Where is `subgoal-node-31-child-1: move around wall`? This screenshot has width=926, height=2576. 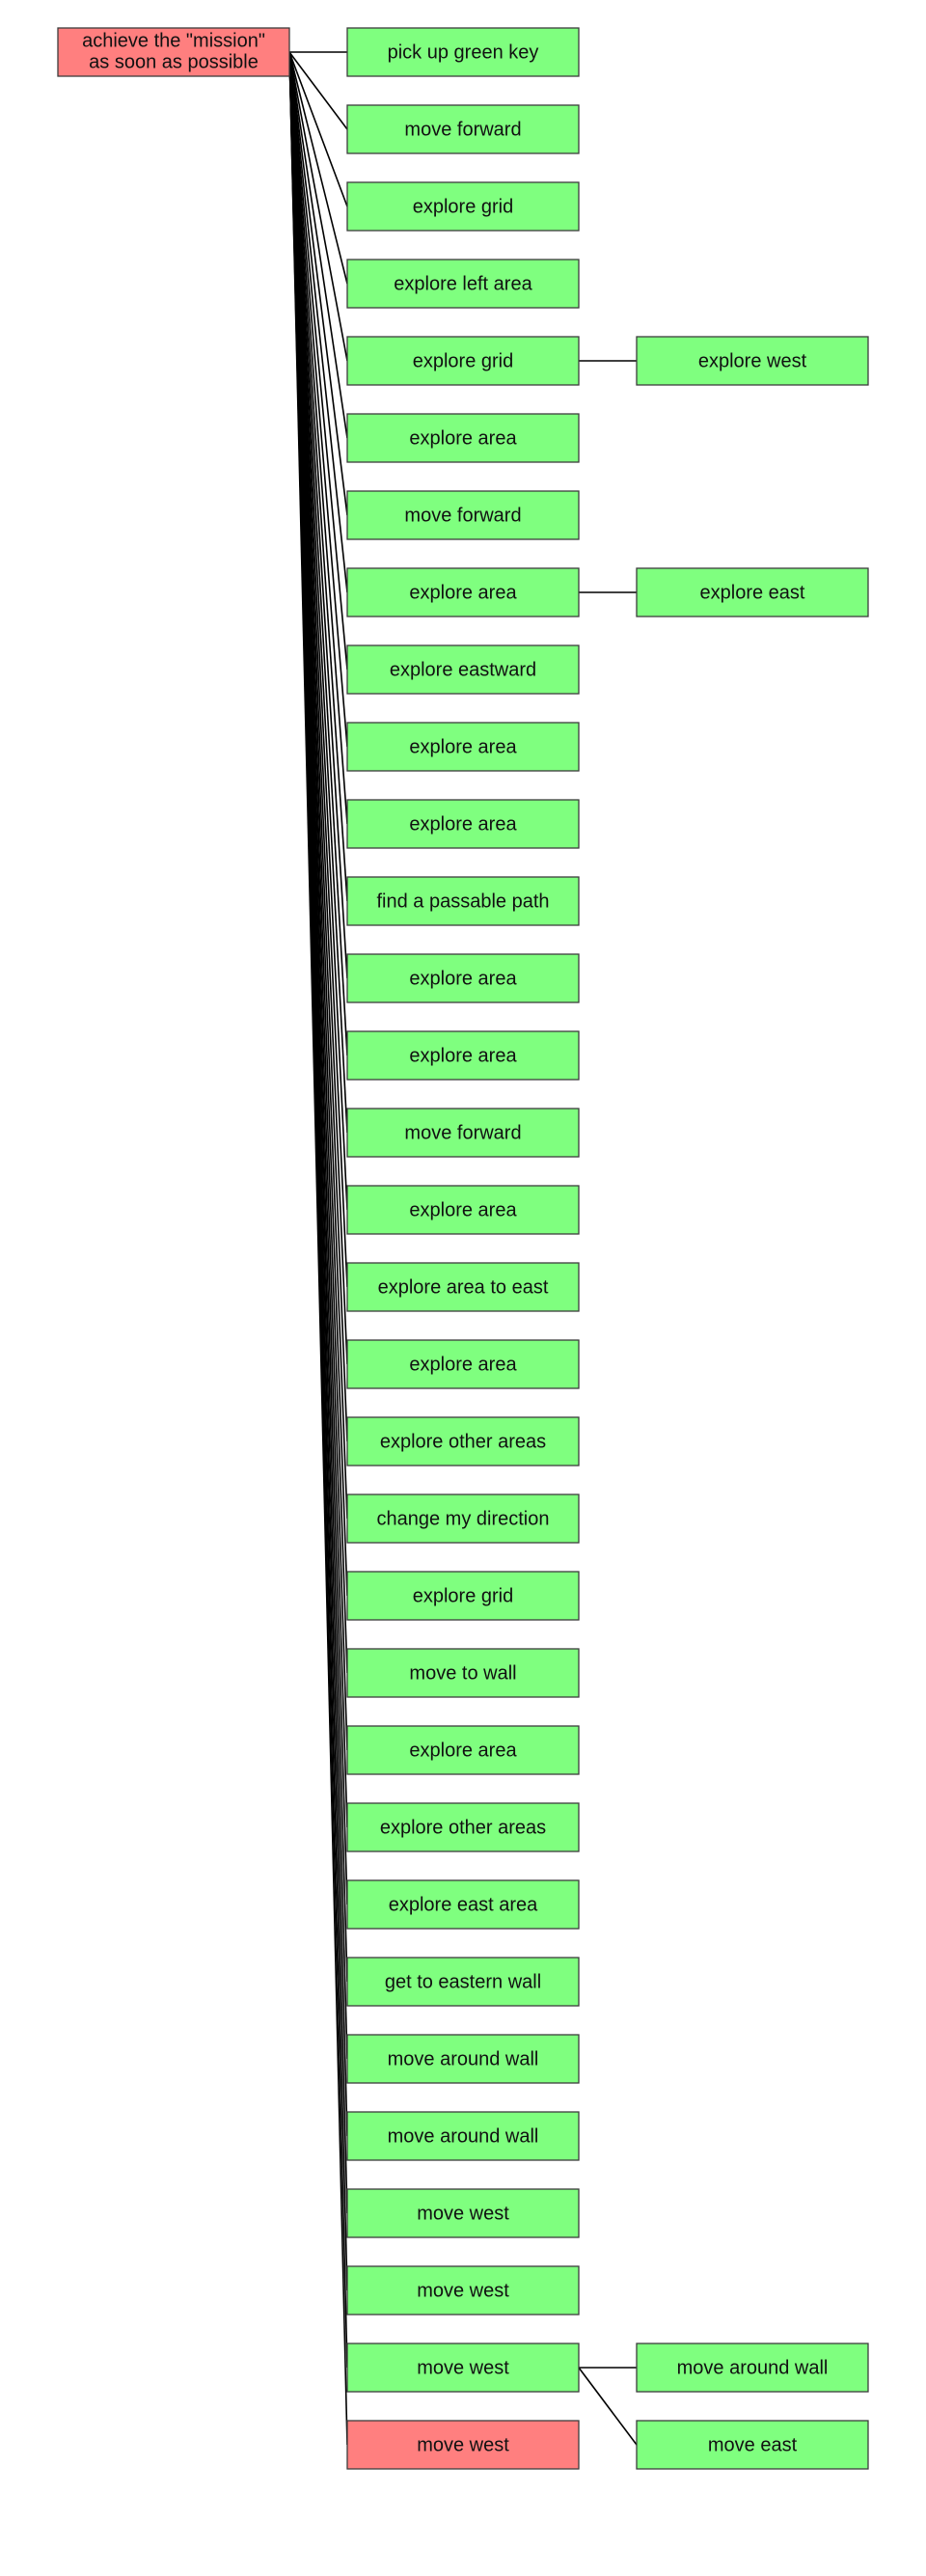 subgoal-node-31-child-1: move around wall is located at coordinates (753, 2368).